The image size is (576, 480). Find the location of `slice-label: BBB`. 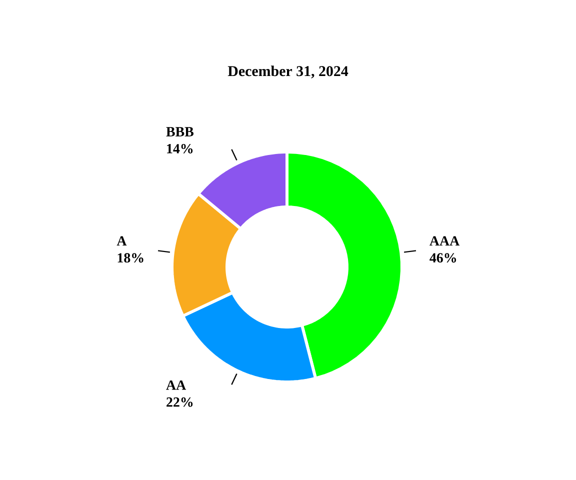

slice-label: BBB is located at coordinates (180, 131).